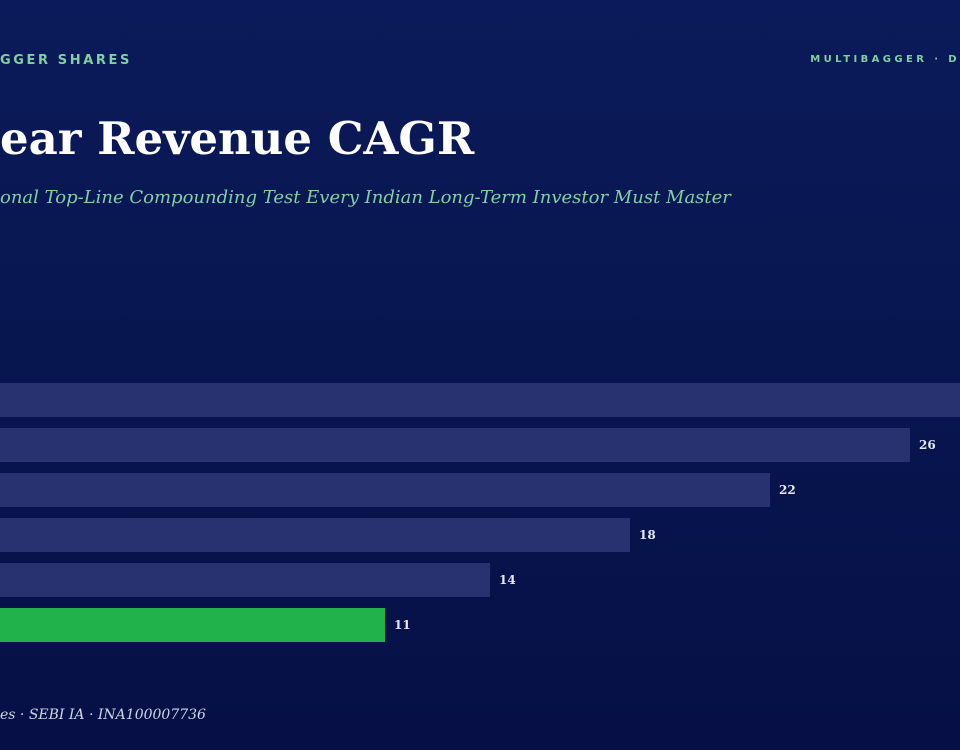 This screenshot has height=750, width=960. Describe the element at coordinates (787, 490) in the screenshot. I see `bar-value-label-2: 22` at that location.